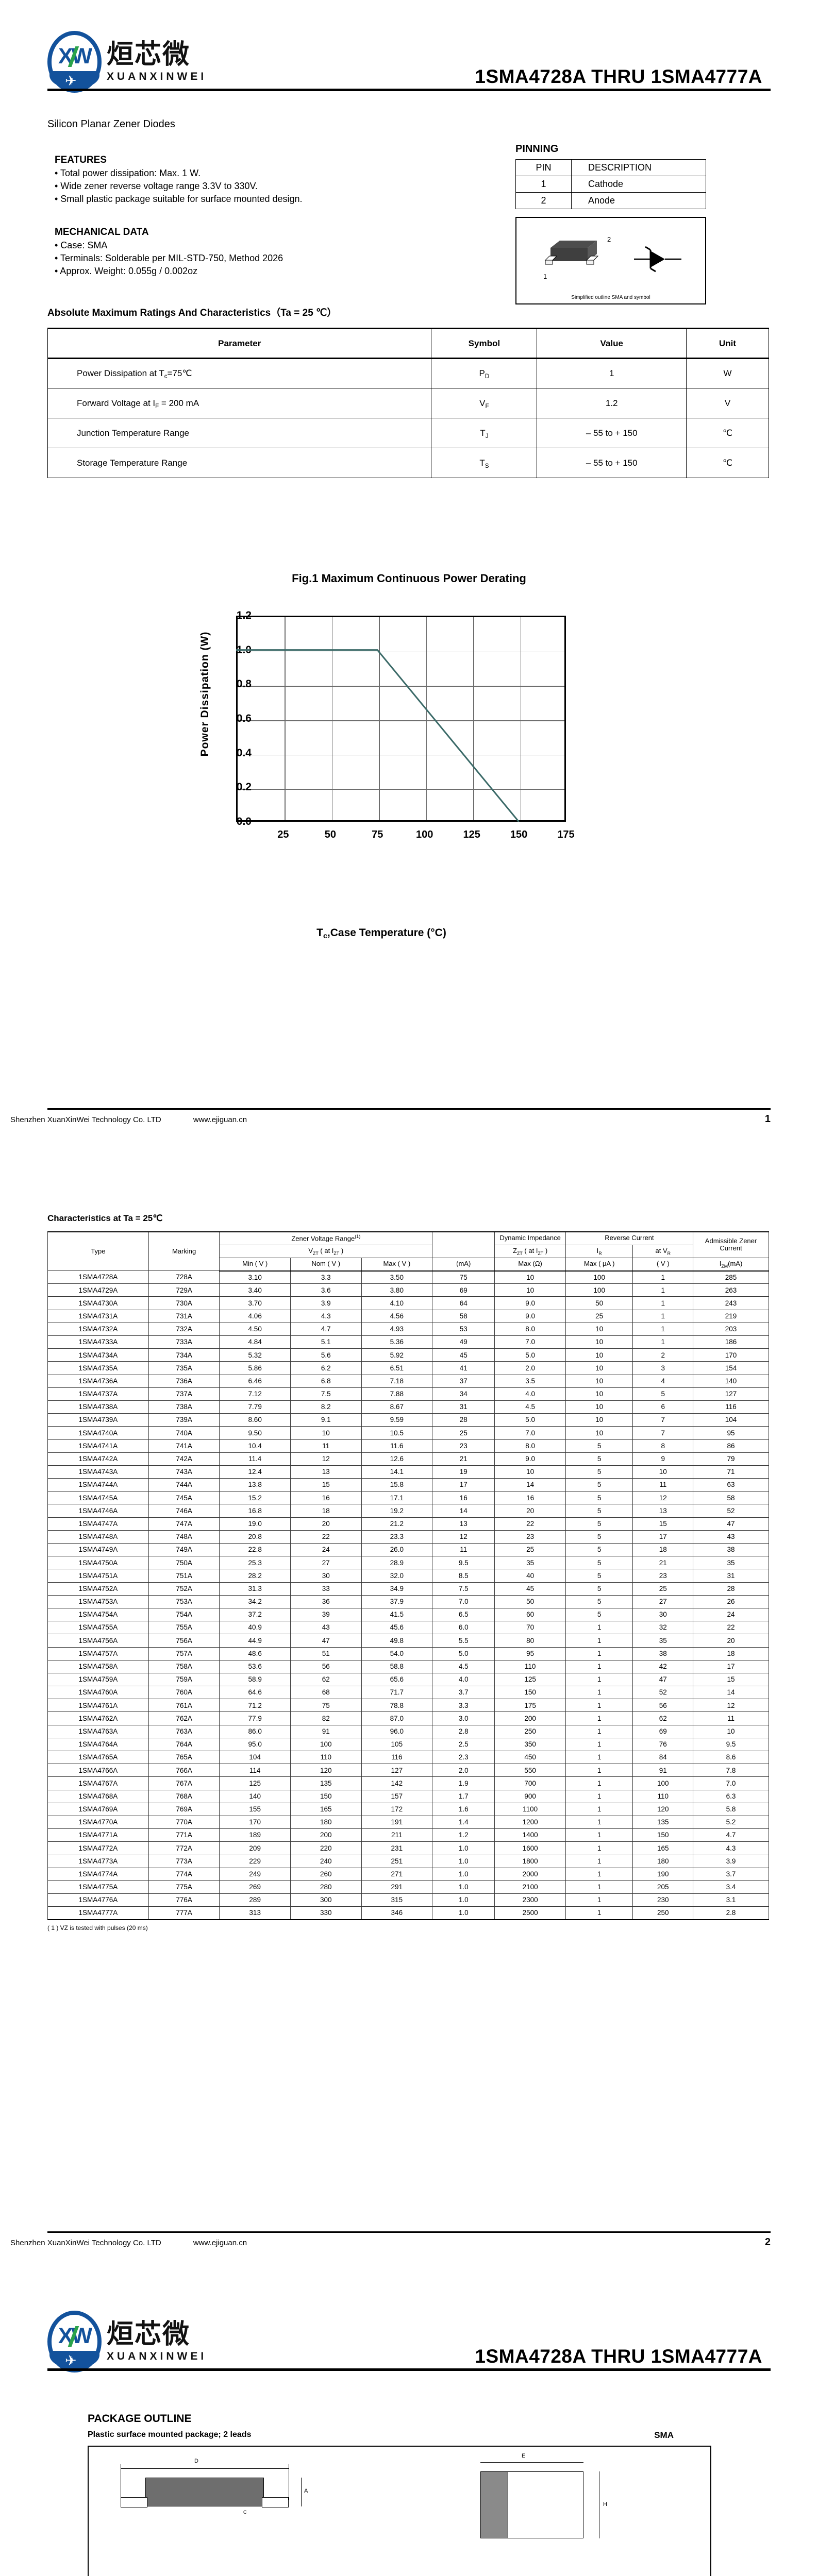 This screenshot has height=2576, width=818. Describe the element at coordinates (408, 1718) in the screenshot. I see `table-row: 1SMA4762A 762A 77.9 82 87.0 3.0 200 1 62 11` at that location.